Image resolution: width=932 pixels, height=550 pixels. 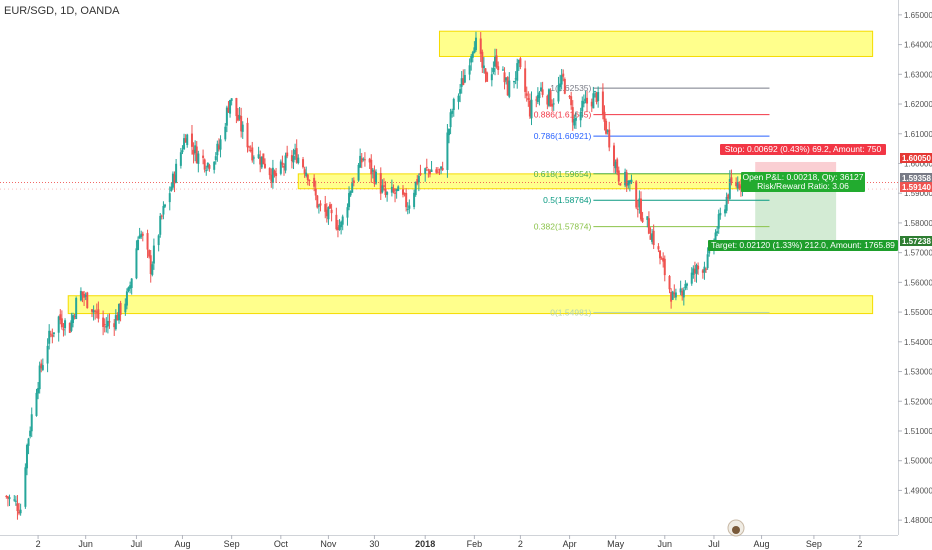 What do you see at coordinates (762, 544) in the screenshot?
I see `x-tick-label: Aug` at bounding box center [762, 544].